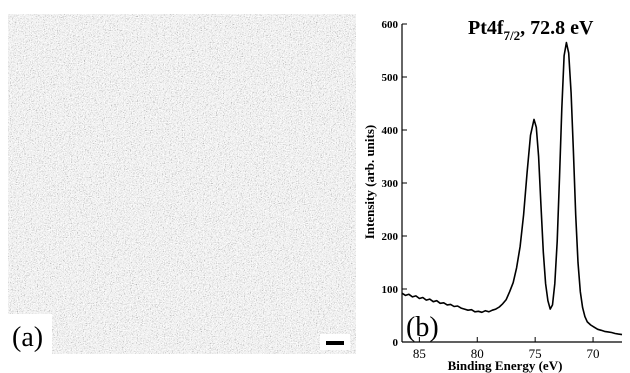 This screenshot has width=630, height=373. Describe the element at coordinates (390, 25) in the screenshot. I see `y-tick-label: 600` at that location.